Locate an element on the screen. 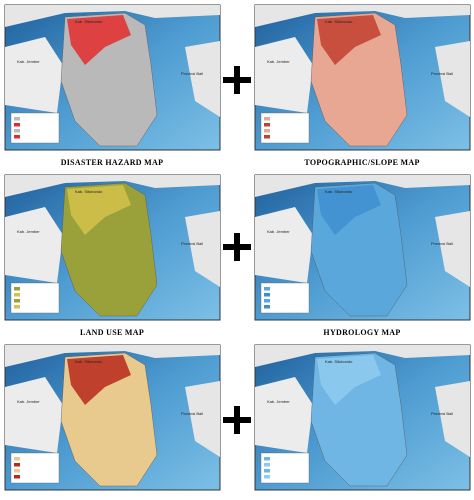  map-caption: HYDROLOGY MAP is located at coordinates (361, 332).